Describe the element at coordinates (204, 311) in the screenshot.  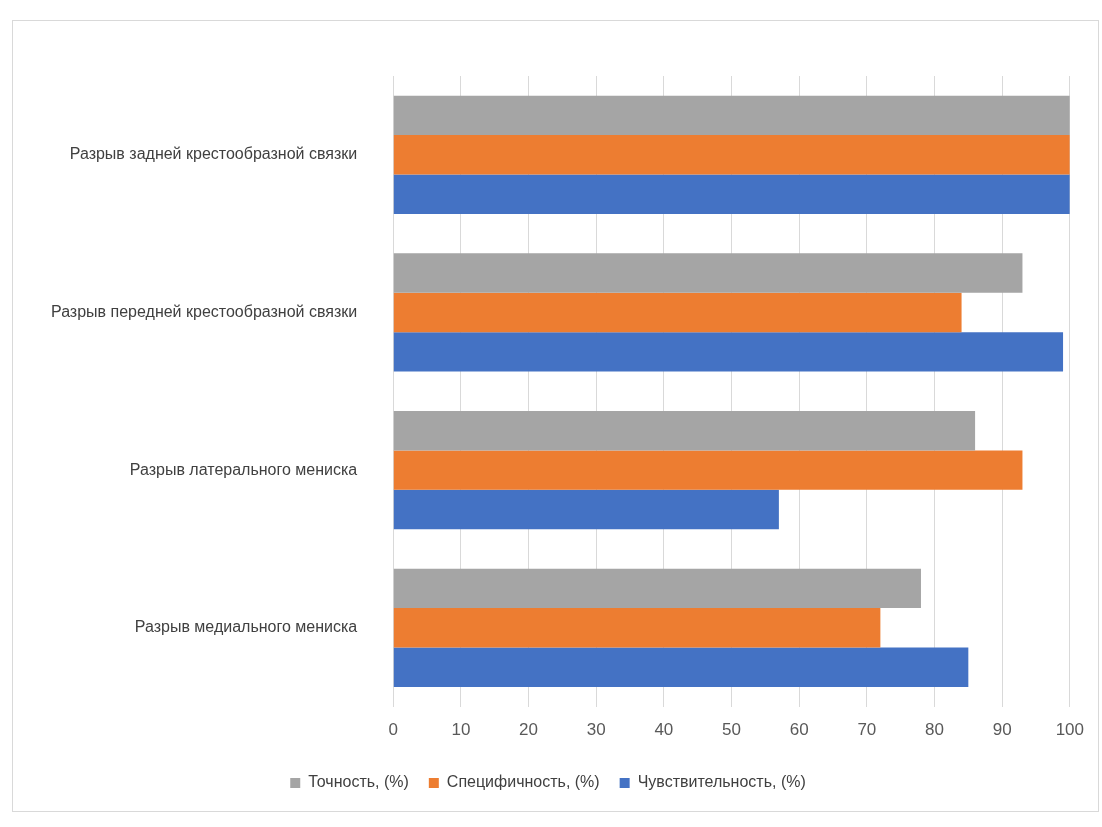
I see `y-tick-label: Разрыв передней крестообразной связки` at that location.